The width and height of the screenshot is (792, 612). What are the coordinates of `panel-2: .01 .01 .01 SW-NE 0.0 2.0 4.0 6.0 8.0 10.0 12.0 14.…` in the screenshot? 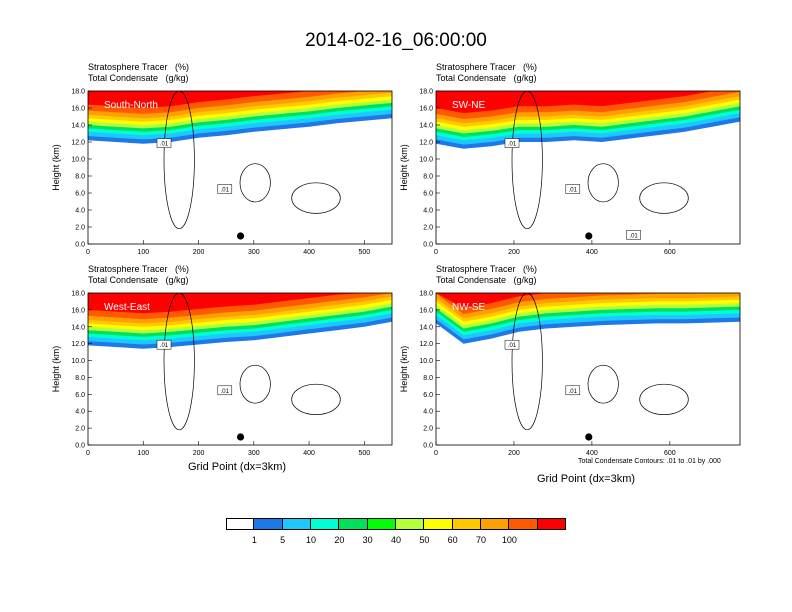 It's located at (570, 172).